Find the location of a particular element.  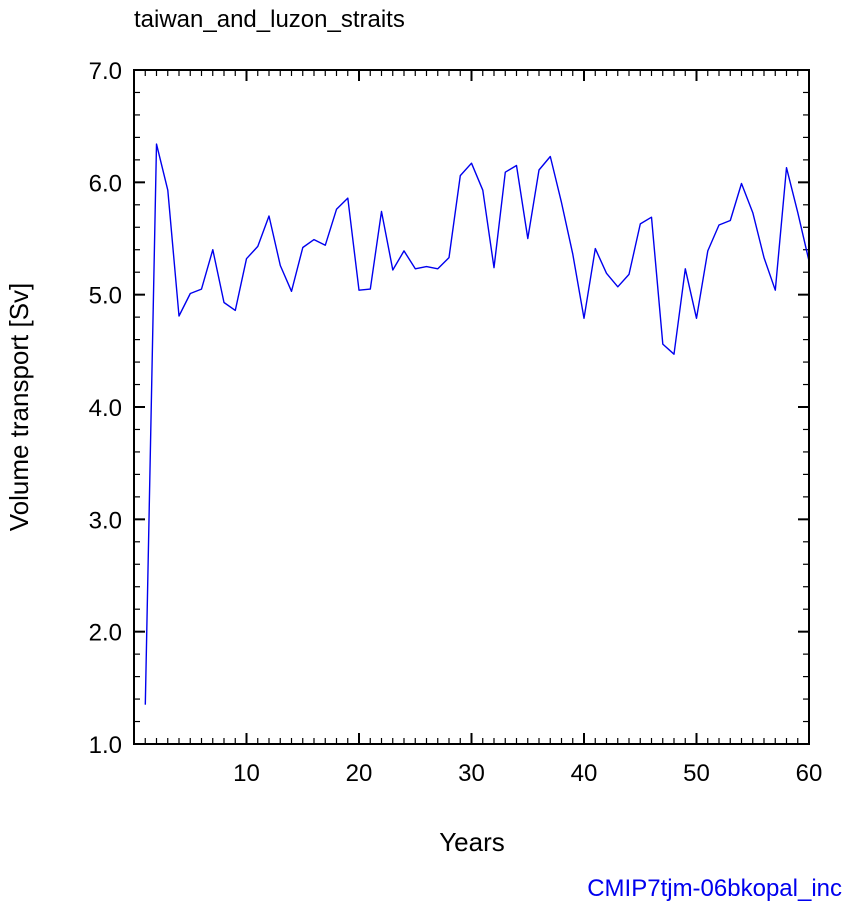

y-axis-label: Volume transport [Sv] is located at coordinates (19, 407).